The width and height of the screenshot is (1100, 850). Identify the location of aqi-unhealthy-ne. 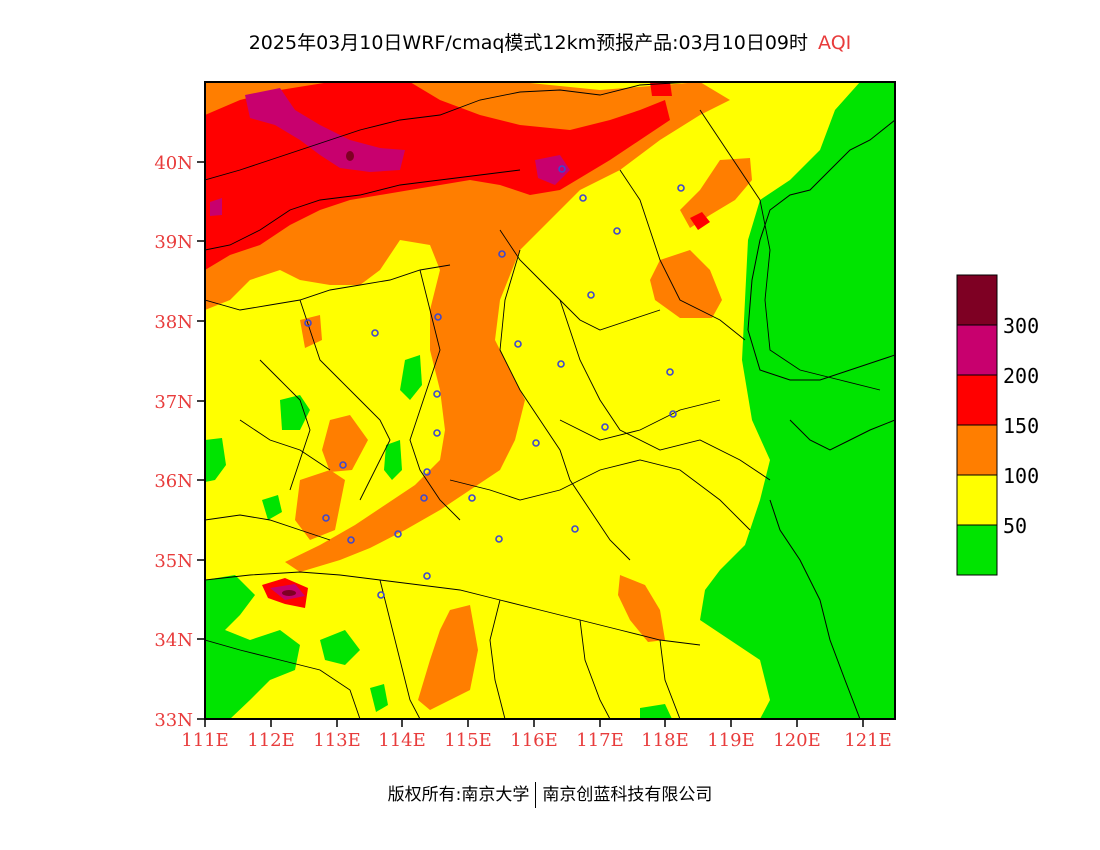
(700, 221).